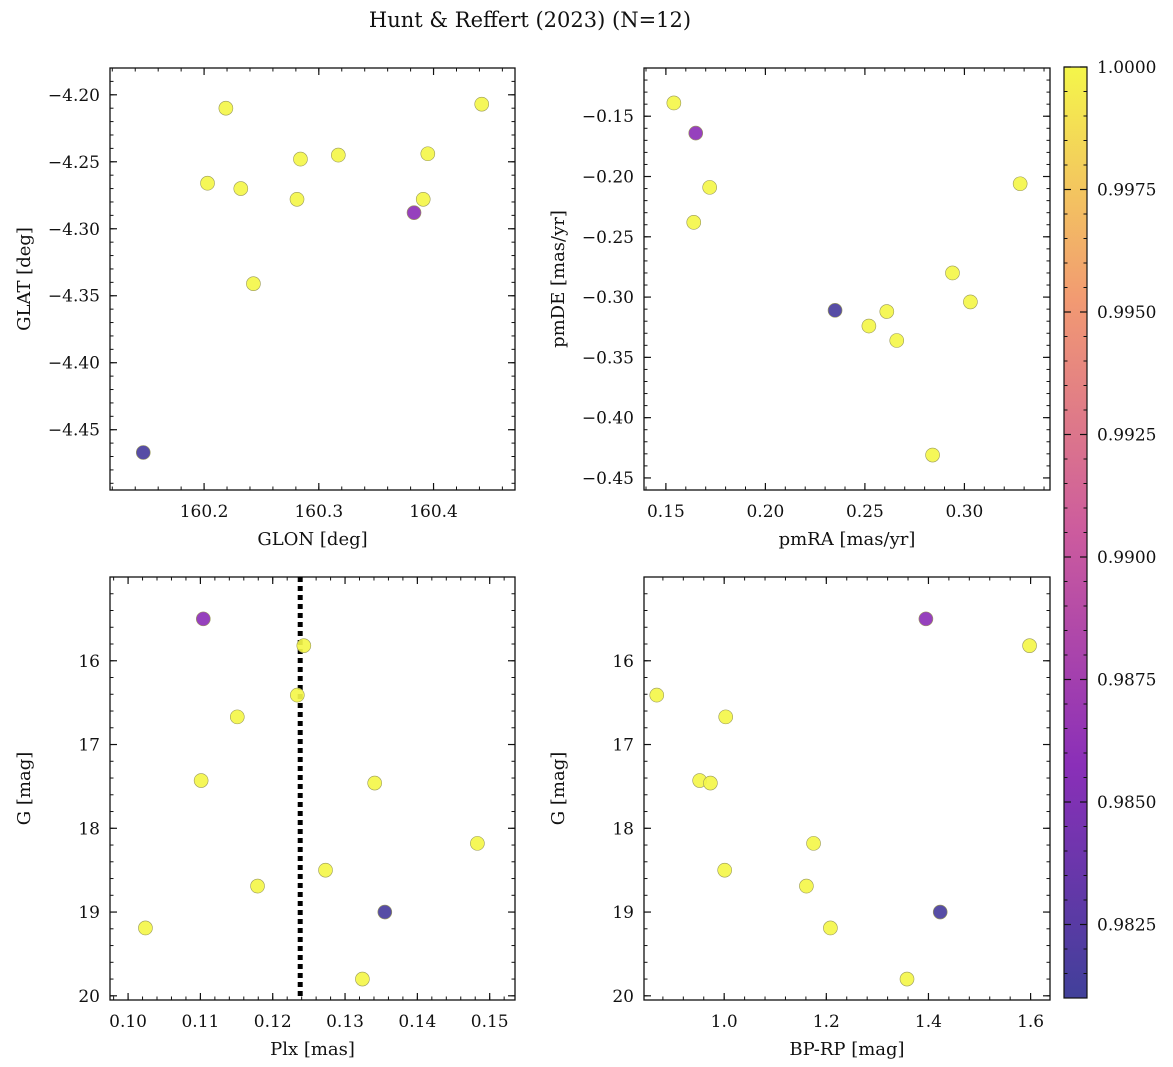 The width and height of the screenshot is (1173, 1067). I want to click on x-tick-label: 0.10, so click(128, 1022).